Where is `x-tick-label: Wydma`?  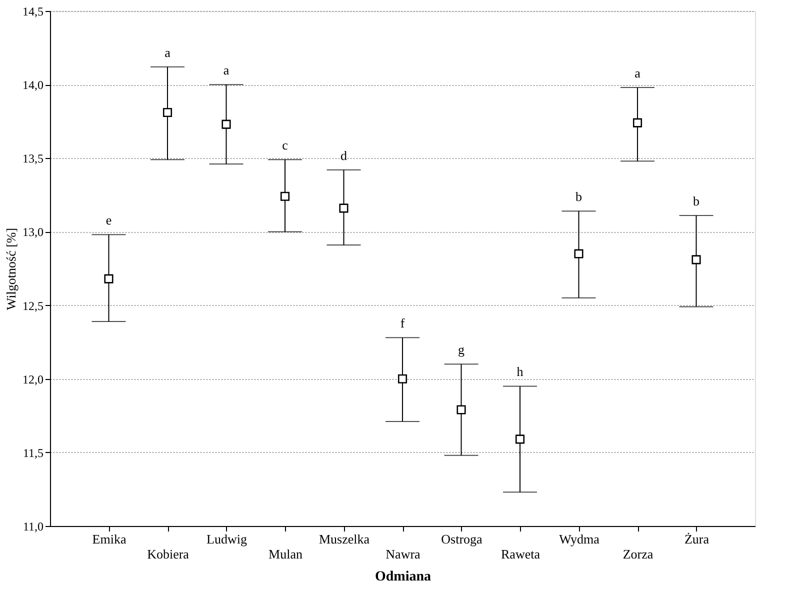 x-tick-label: Wydma is located at coordinates (579, 539).